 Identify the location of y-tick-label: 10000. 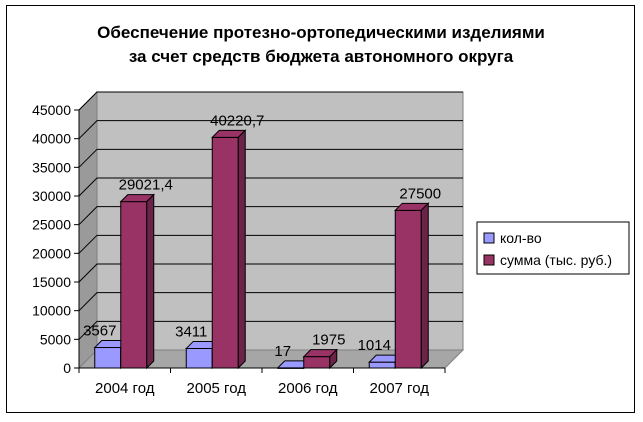
(51, 311).